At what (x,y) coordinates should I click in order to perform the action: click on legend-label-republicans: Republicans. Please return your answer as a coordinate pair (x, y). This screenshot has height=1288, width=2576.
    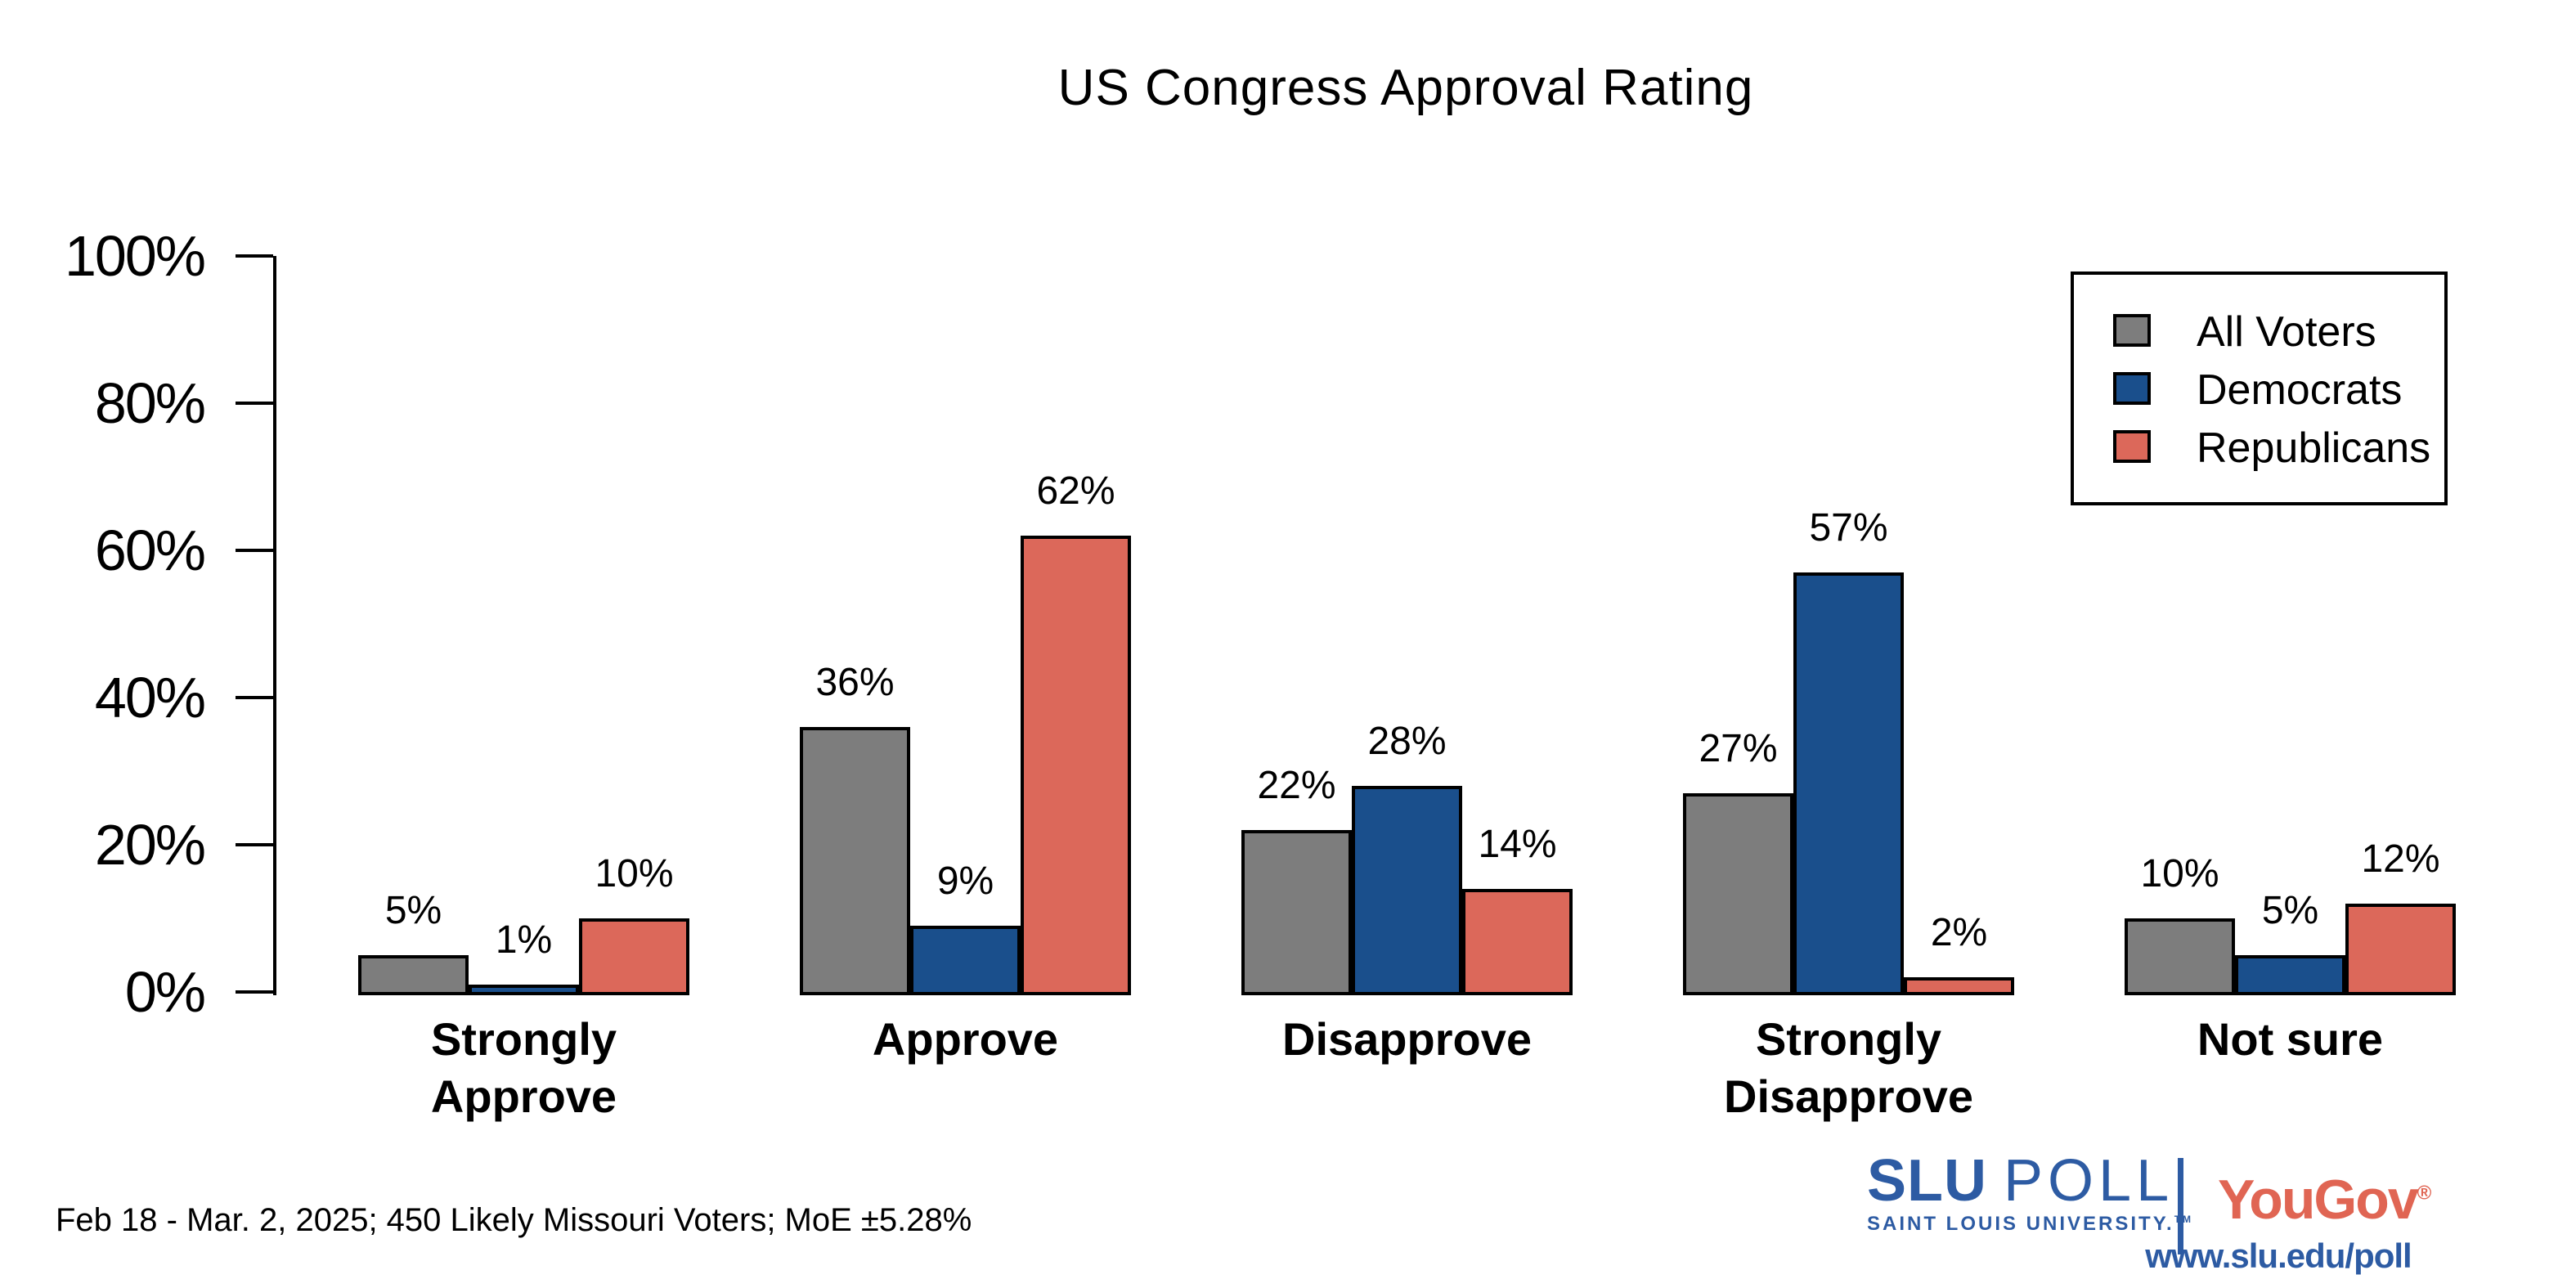
    Looking at the image, I should click on (2314, 448).